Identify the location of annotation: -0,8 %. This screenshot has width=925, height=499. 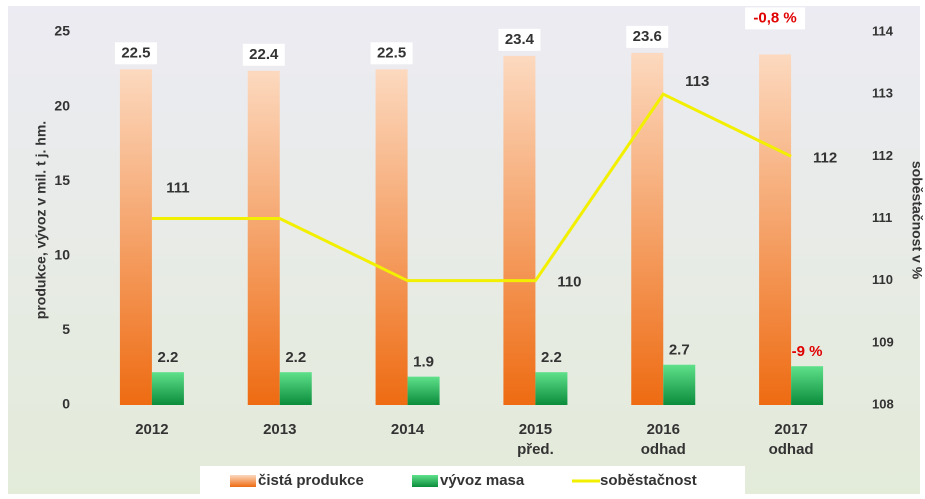
(774, 17).